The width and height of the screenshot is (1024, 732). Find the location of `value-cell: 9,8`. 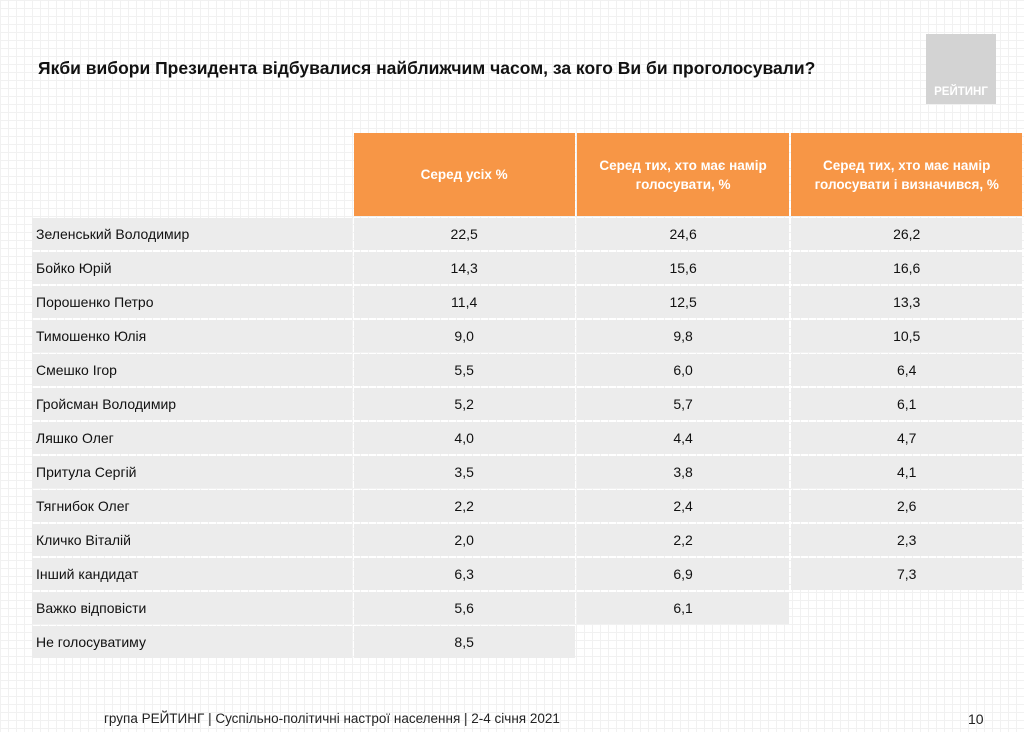

value-cell: 9,8 is located at coordinates (683, 336).